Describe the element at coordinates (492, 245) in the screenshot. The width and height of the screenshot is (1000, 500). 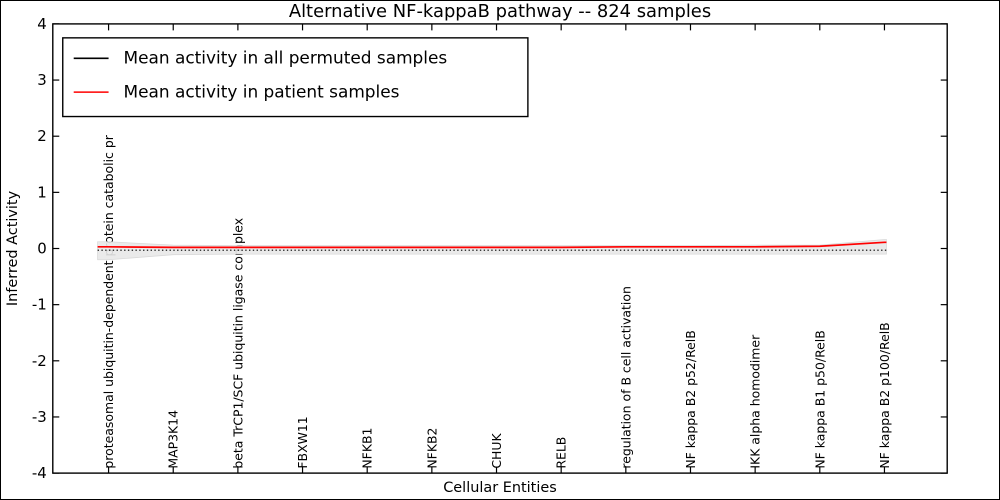
I see `series-line-patient` at that location.